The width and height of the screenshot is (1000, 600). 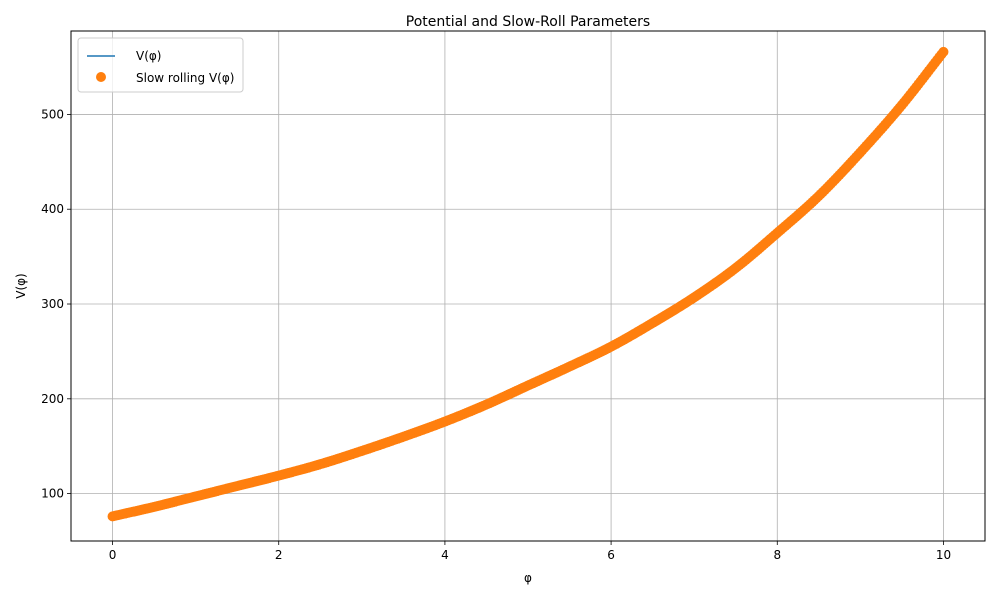 I want to click on y-tick-label: 200, so click(x=52, y=399).